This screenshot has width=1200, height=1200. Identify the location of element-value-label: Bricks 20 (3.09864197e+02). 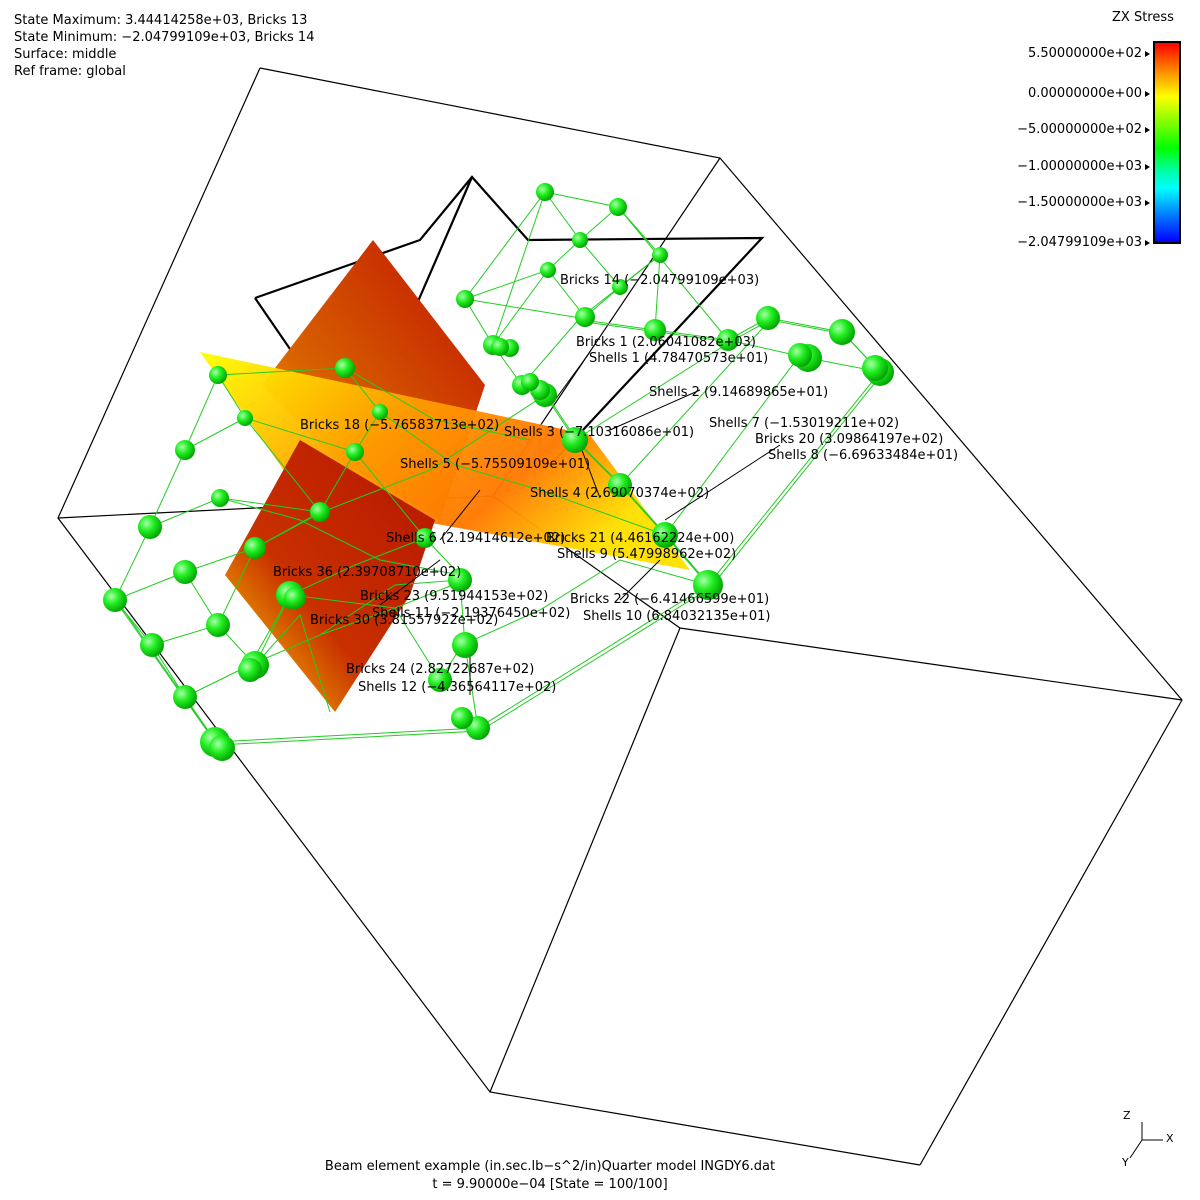
(849, 439).